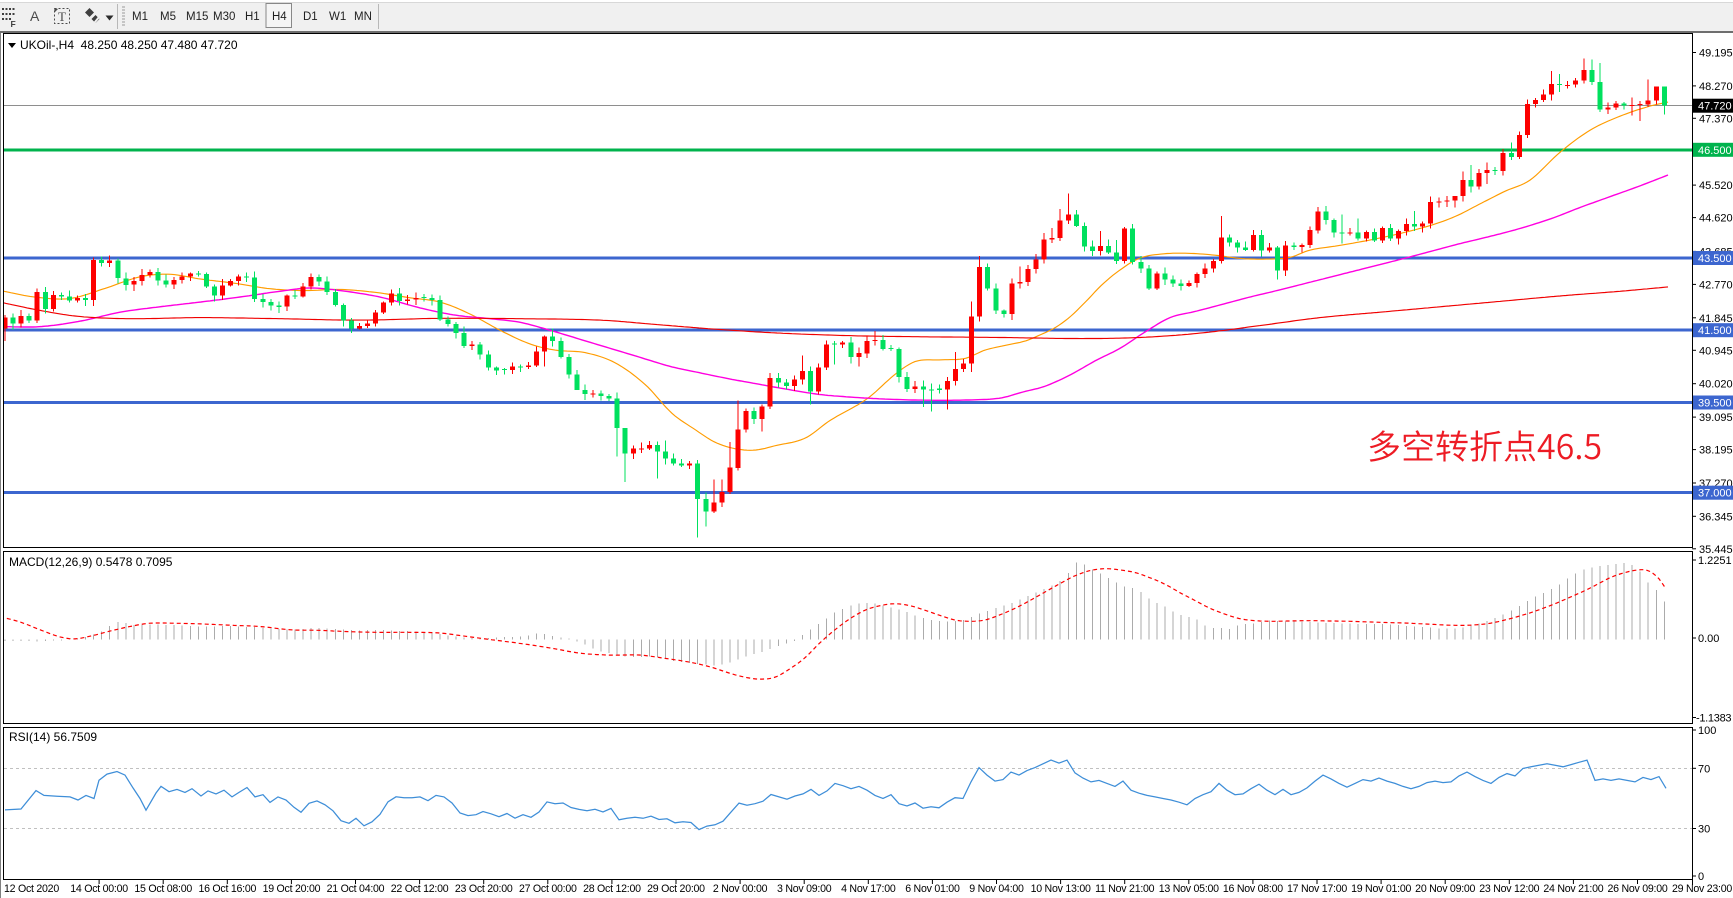 The width and height of the screenshot is (1733, 898). I want to click on svg-text: M1, so click(140, 17).